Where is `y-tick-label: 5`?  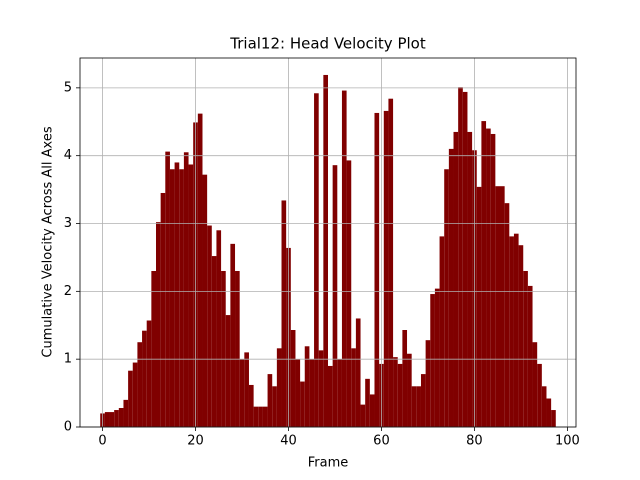 y-tick-label: 5 is located at coordinates (68, 87).